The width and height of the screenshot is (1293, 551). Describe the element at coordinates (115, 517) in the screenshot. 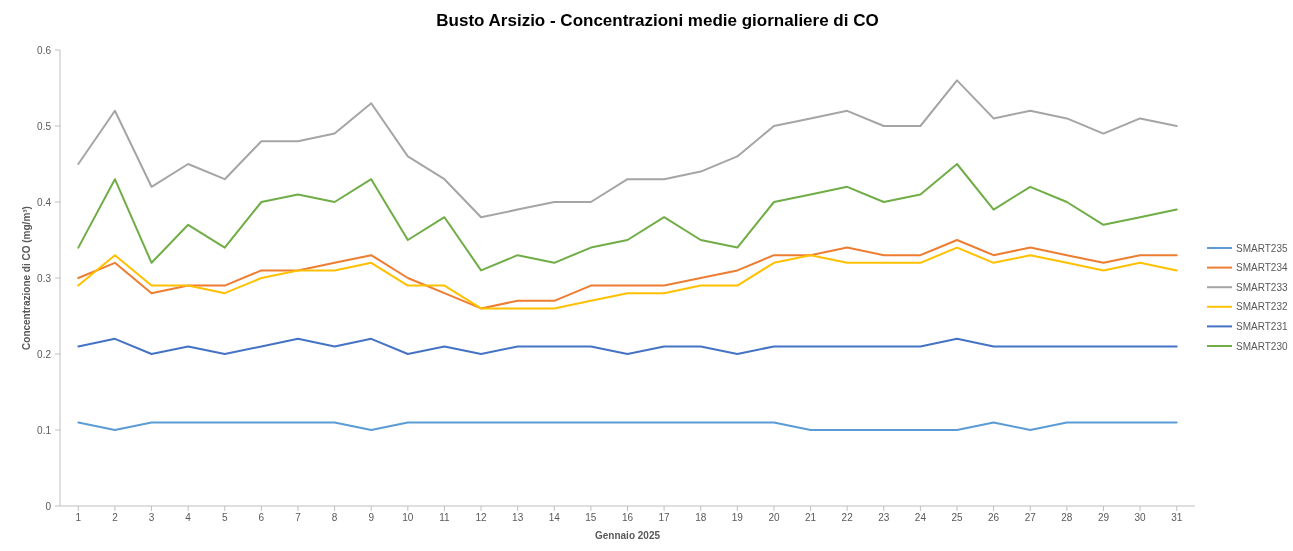

I see `x-tick-label: 2` at that location.